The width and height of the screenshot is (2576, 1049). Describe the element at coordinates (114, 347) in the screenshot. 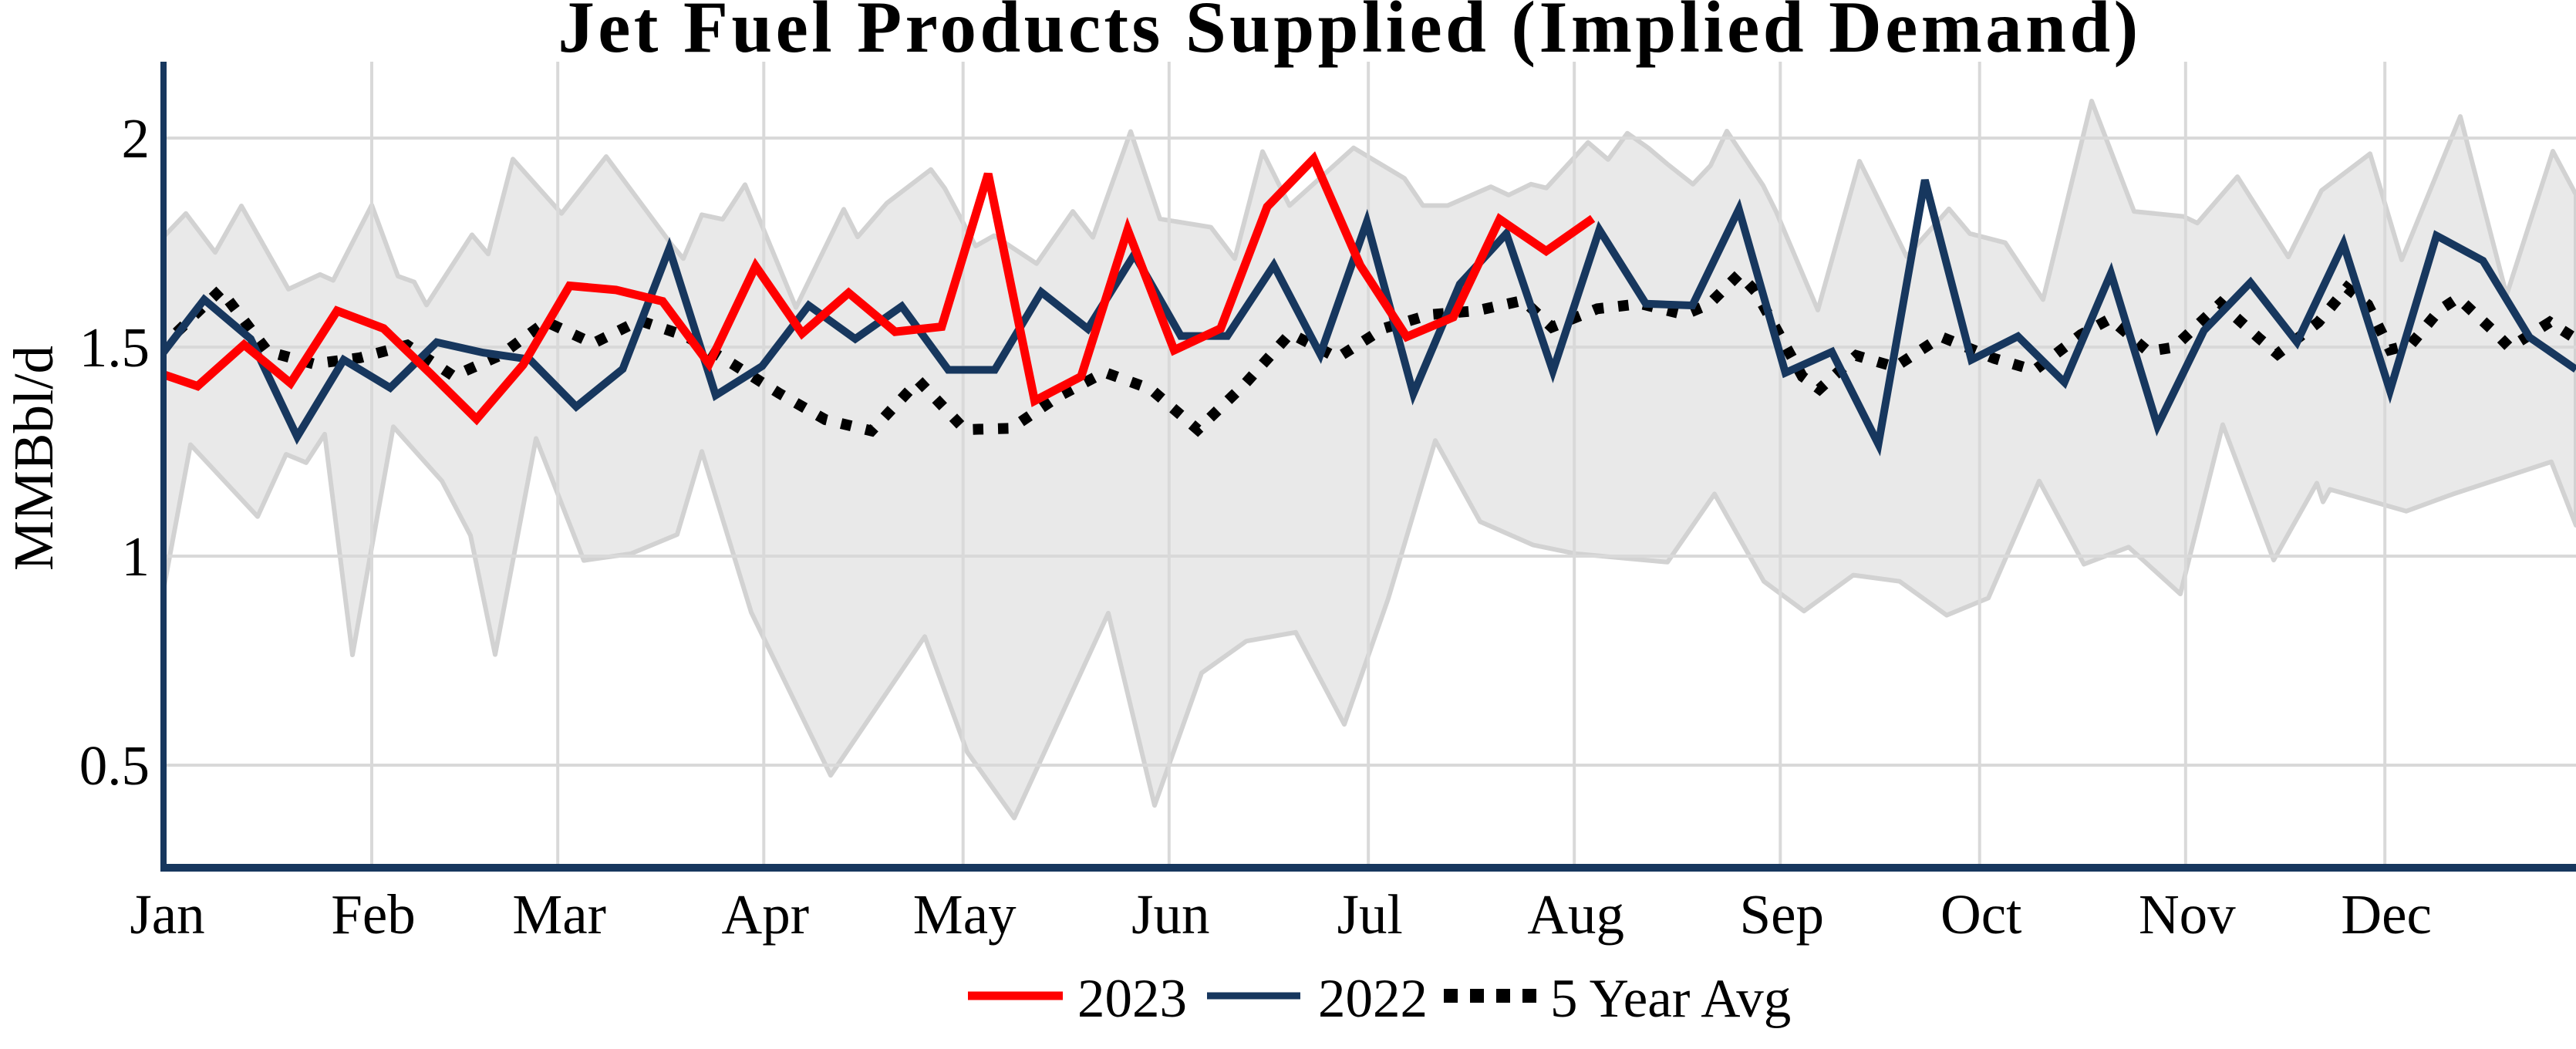

I see `svg-text: 1.5` at that location.